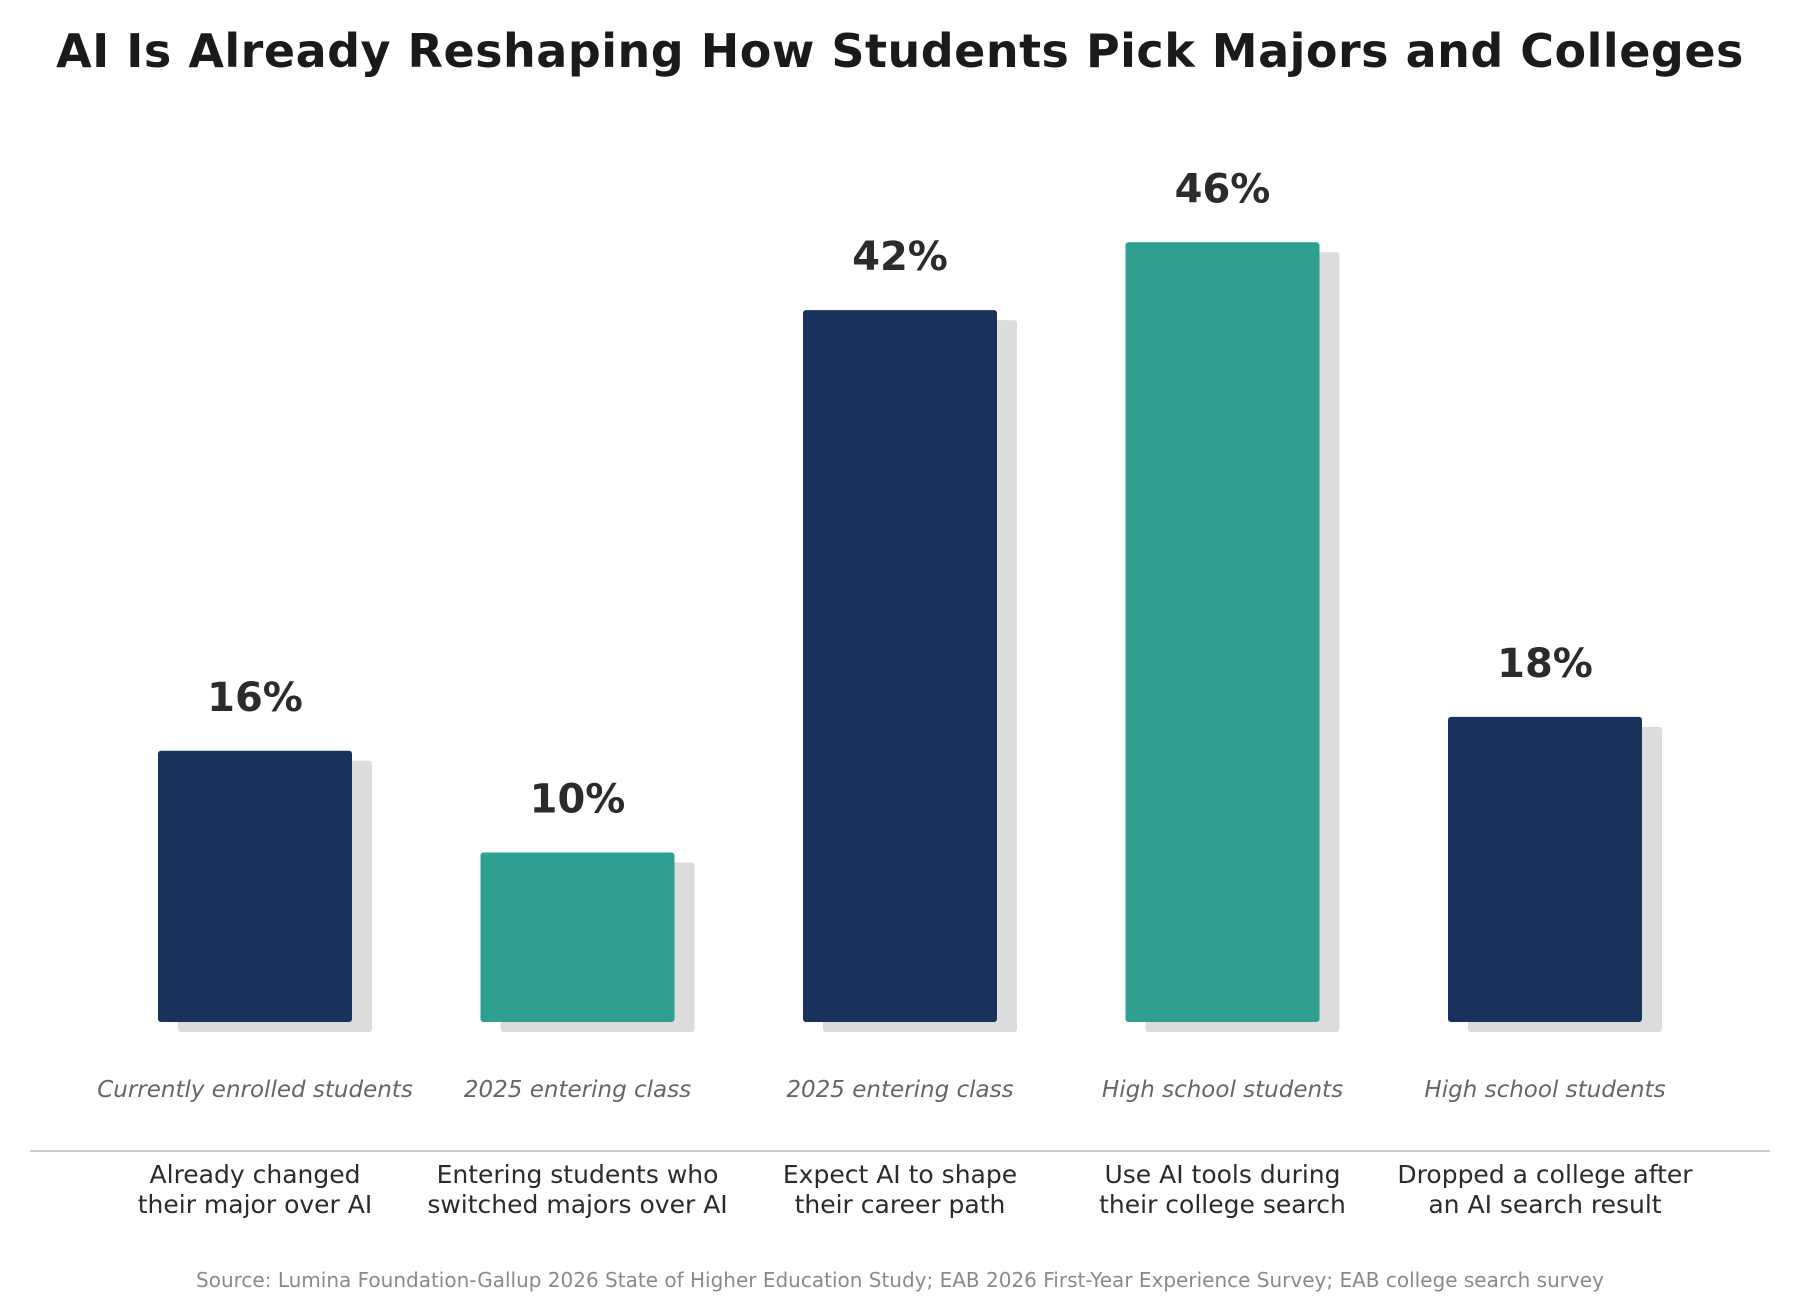 The height and width of the screenshot is (1300, 1800). What do you see at coordinates (255, 1090) in the screenshot?
I see `group-label: Currently enrolled students` at bounding box center [255, 1090].